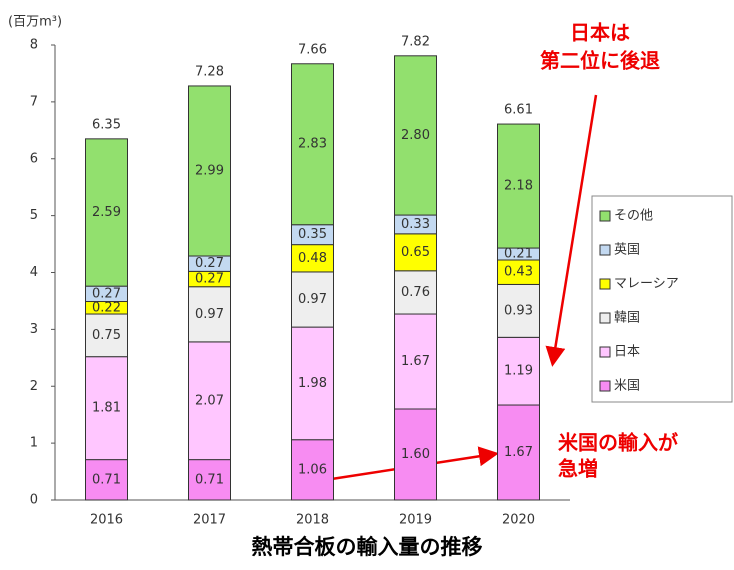  I want to click on data-label: 2.59, so click(106, 212).